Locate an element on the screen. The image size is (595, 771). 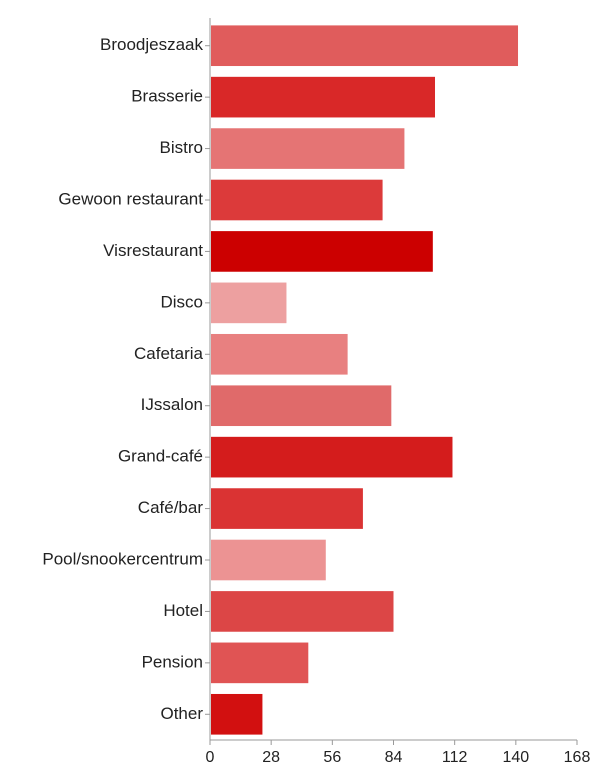
category-label: Disco is located at coordinates (181, 301).